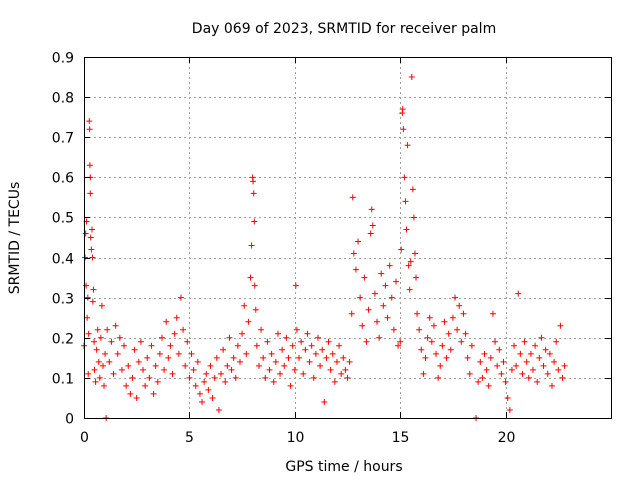 Image resolution: width=640 pixels, height=480 pixels. What do you see at coordinates (296, 438) in the screenshot?
I see `x-tick-label: 10` at bounding box center [296, 438].